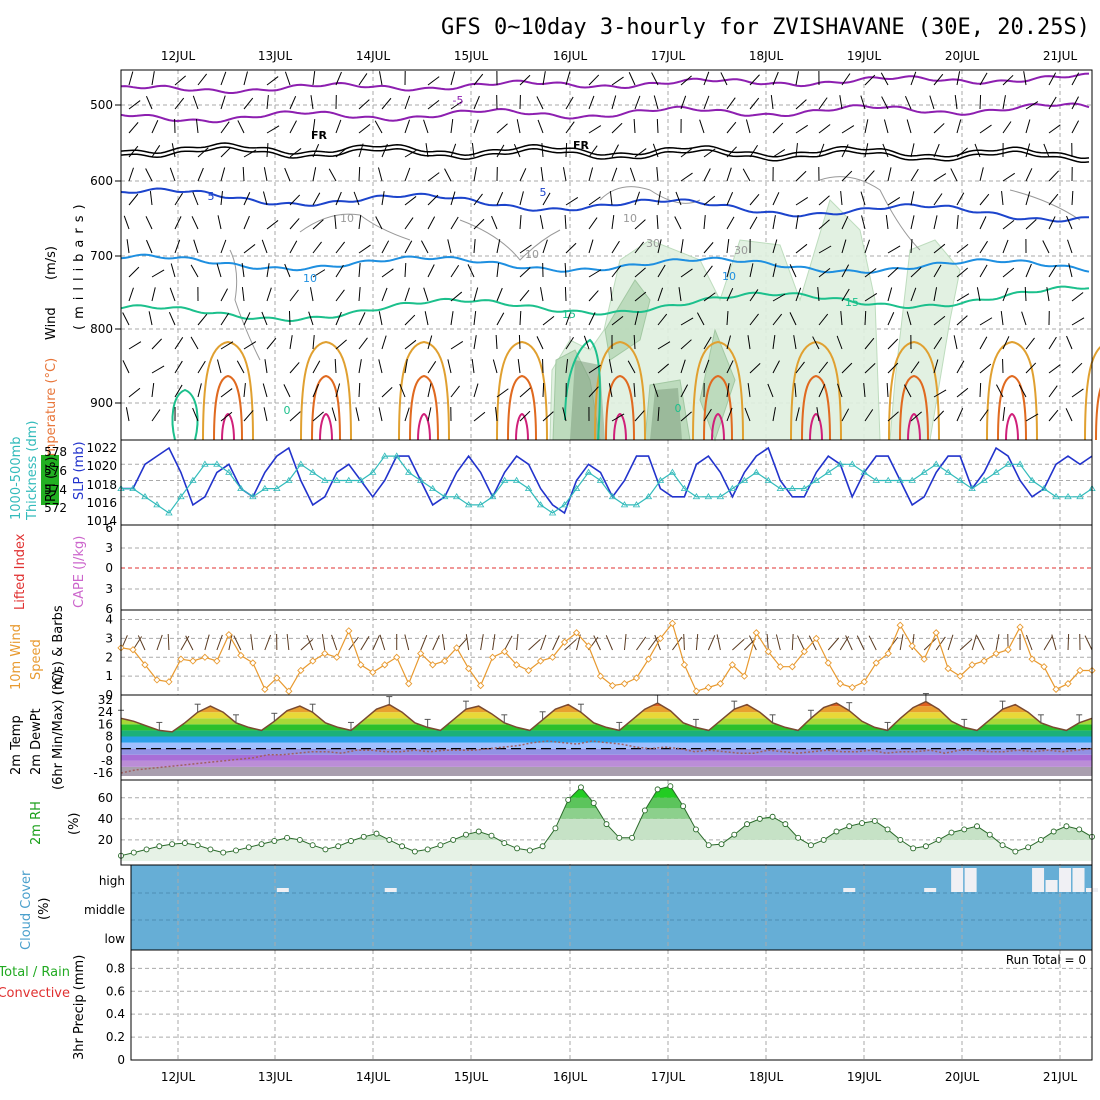  I want to click on label-5: 5, so click(543, 192).